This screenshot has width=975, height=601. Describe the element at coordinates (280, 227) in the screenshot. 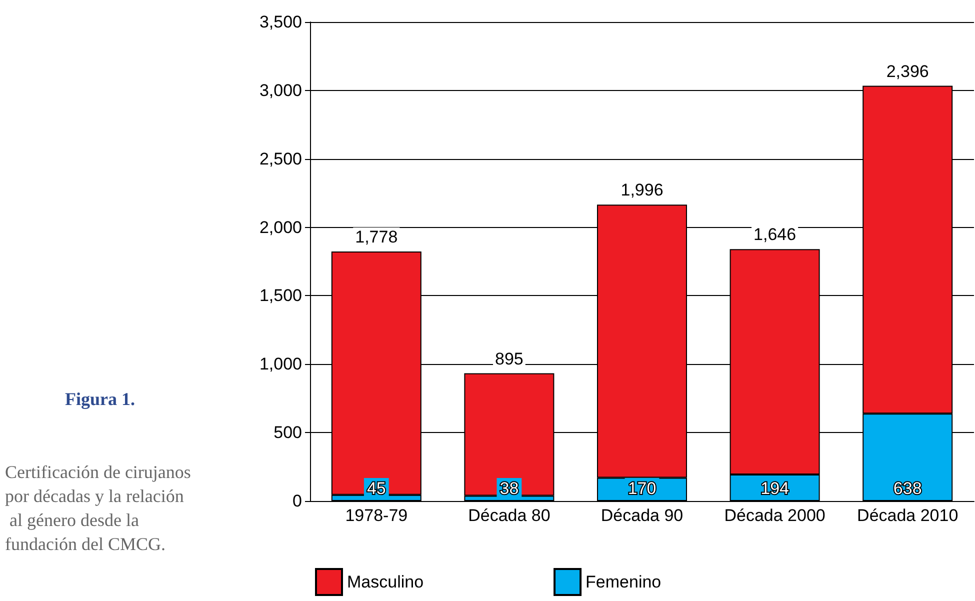

I see `y-tick-label: 2,000` at that location.